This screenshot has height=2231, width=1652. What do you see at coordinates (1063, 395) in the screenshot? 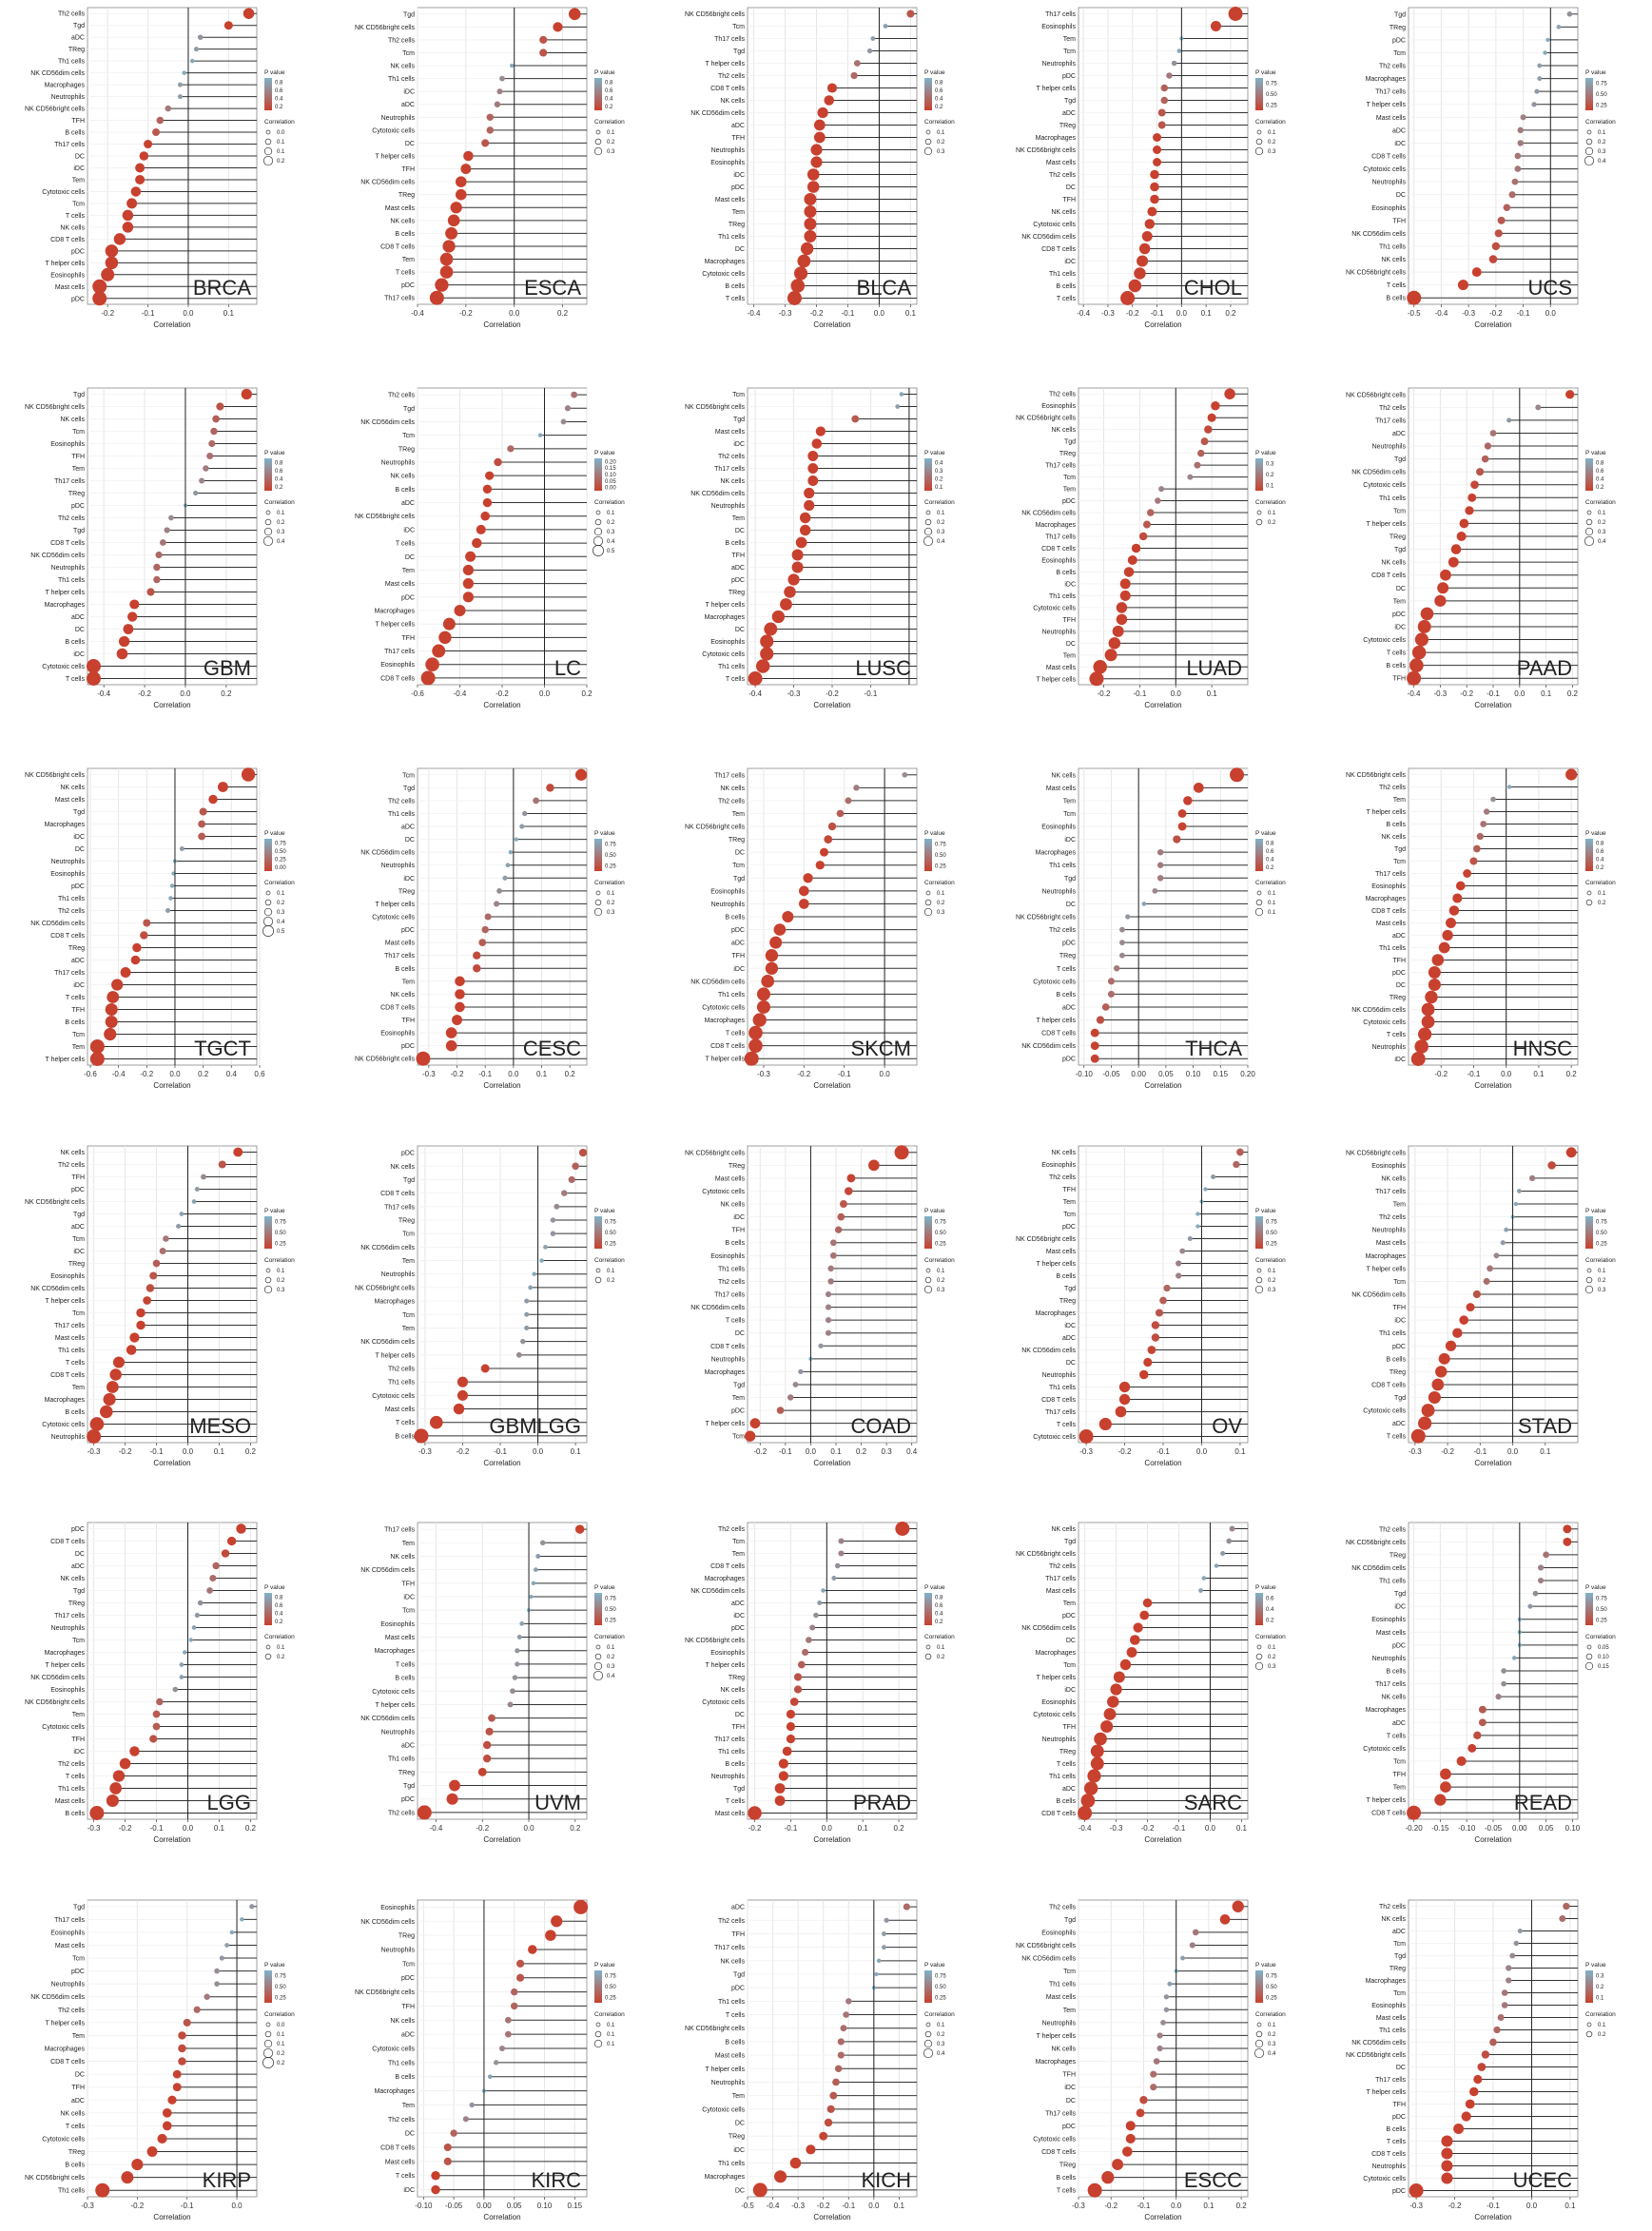
I see `category-label: Th2 cells` at bounding box center [1063, 395].